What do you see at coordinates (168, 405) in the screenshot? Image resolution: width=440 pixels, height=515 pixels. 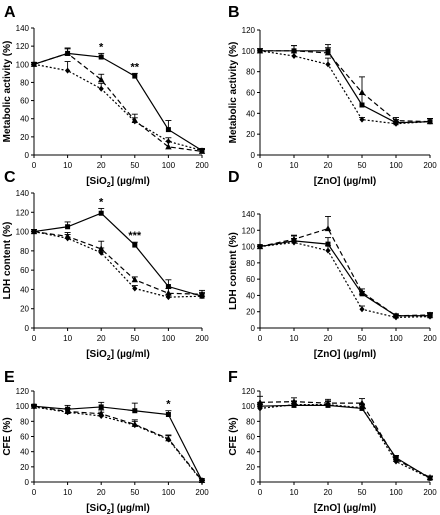 I see `significance-marker: *` at bounding box center [168, 405].